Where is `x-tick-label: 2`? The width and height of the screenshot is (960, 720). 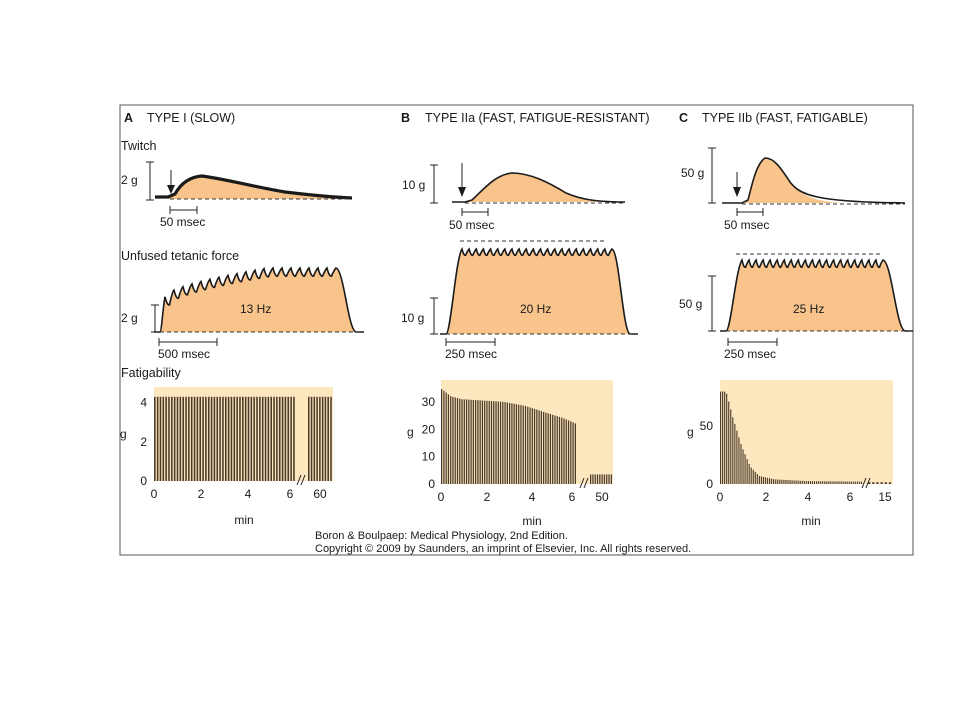
x-tick-label: 2 is located at coordinates (201, 494).